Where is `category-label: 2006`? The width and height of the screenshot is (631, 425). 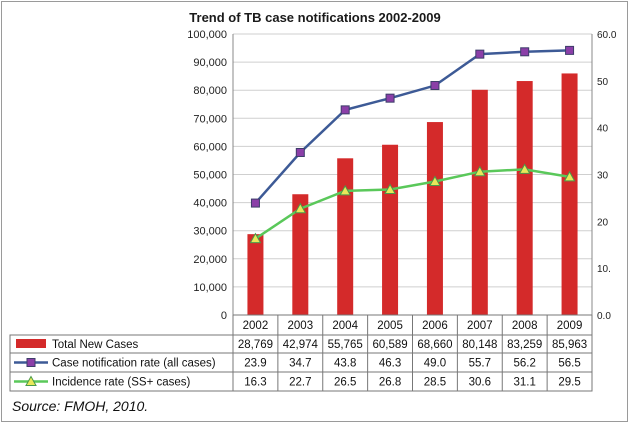
category-label: 2006 is located at coordinates (435, 326).